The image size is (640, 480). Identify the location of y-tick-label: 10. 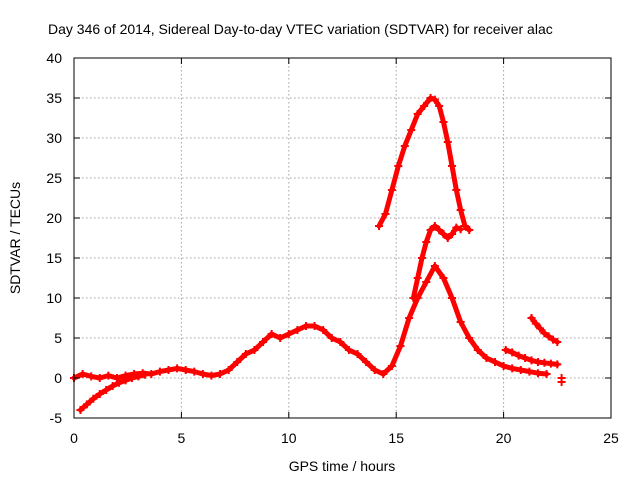
(54, 298).